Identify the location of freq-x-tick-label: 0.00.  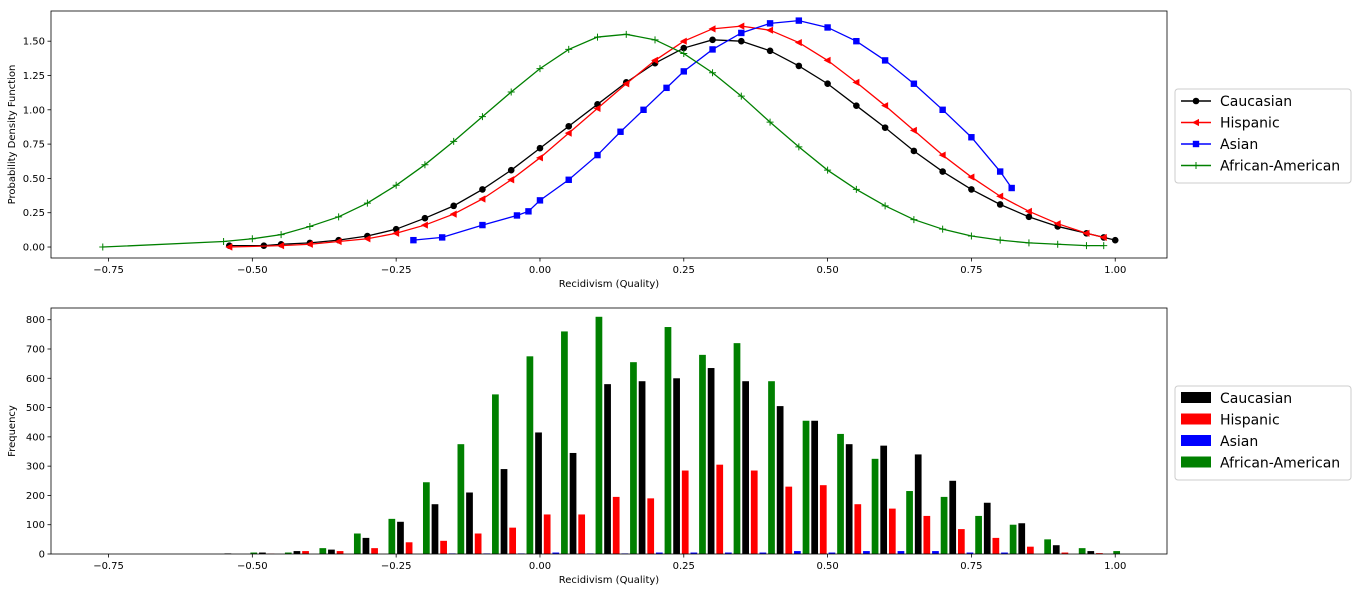
(540, 566).